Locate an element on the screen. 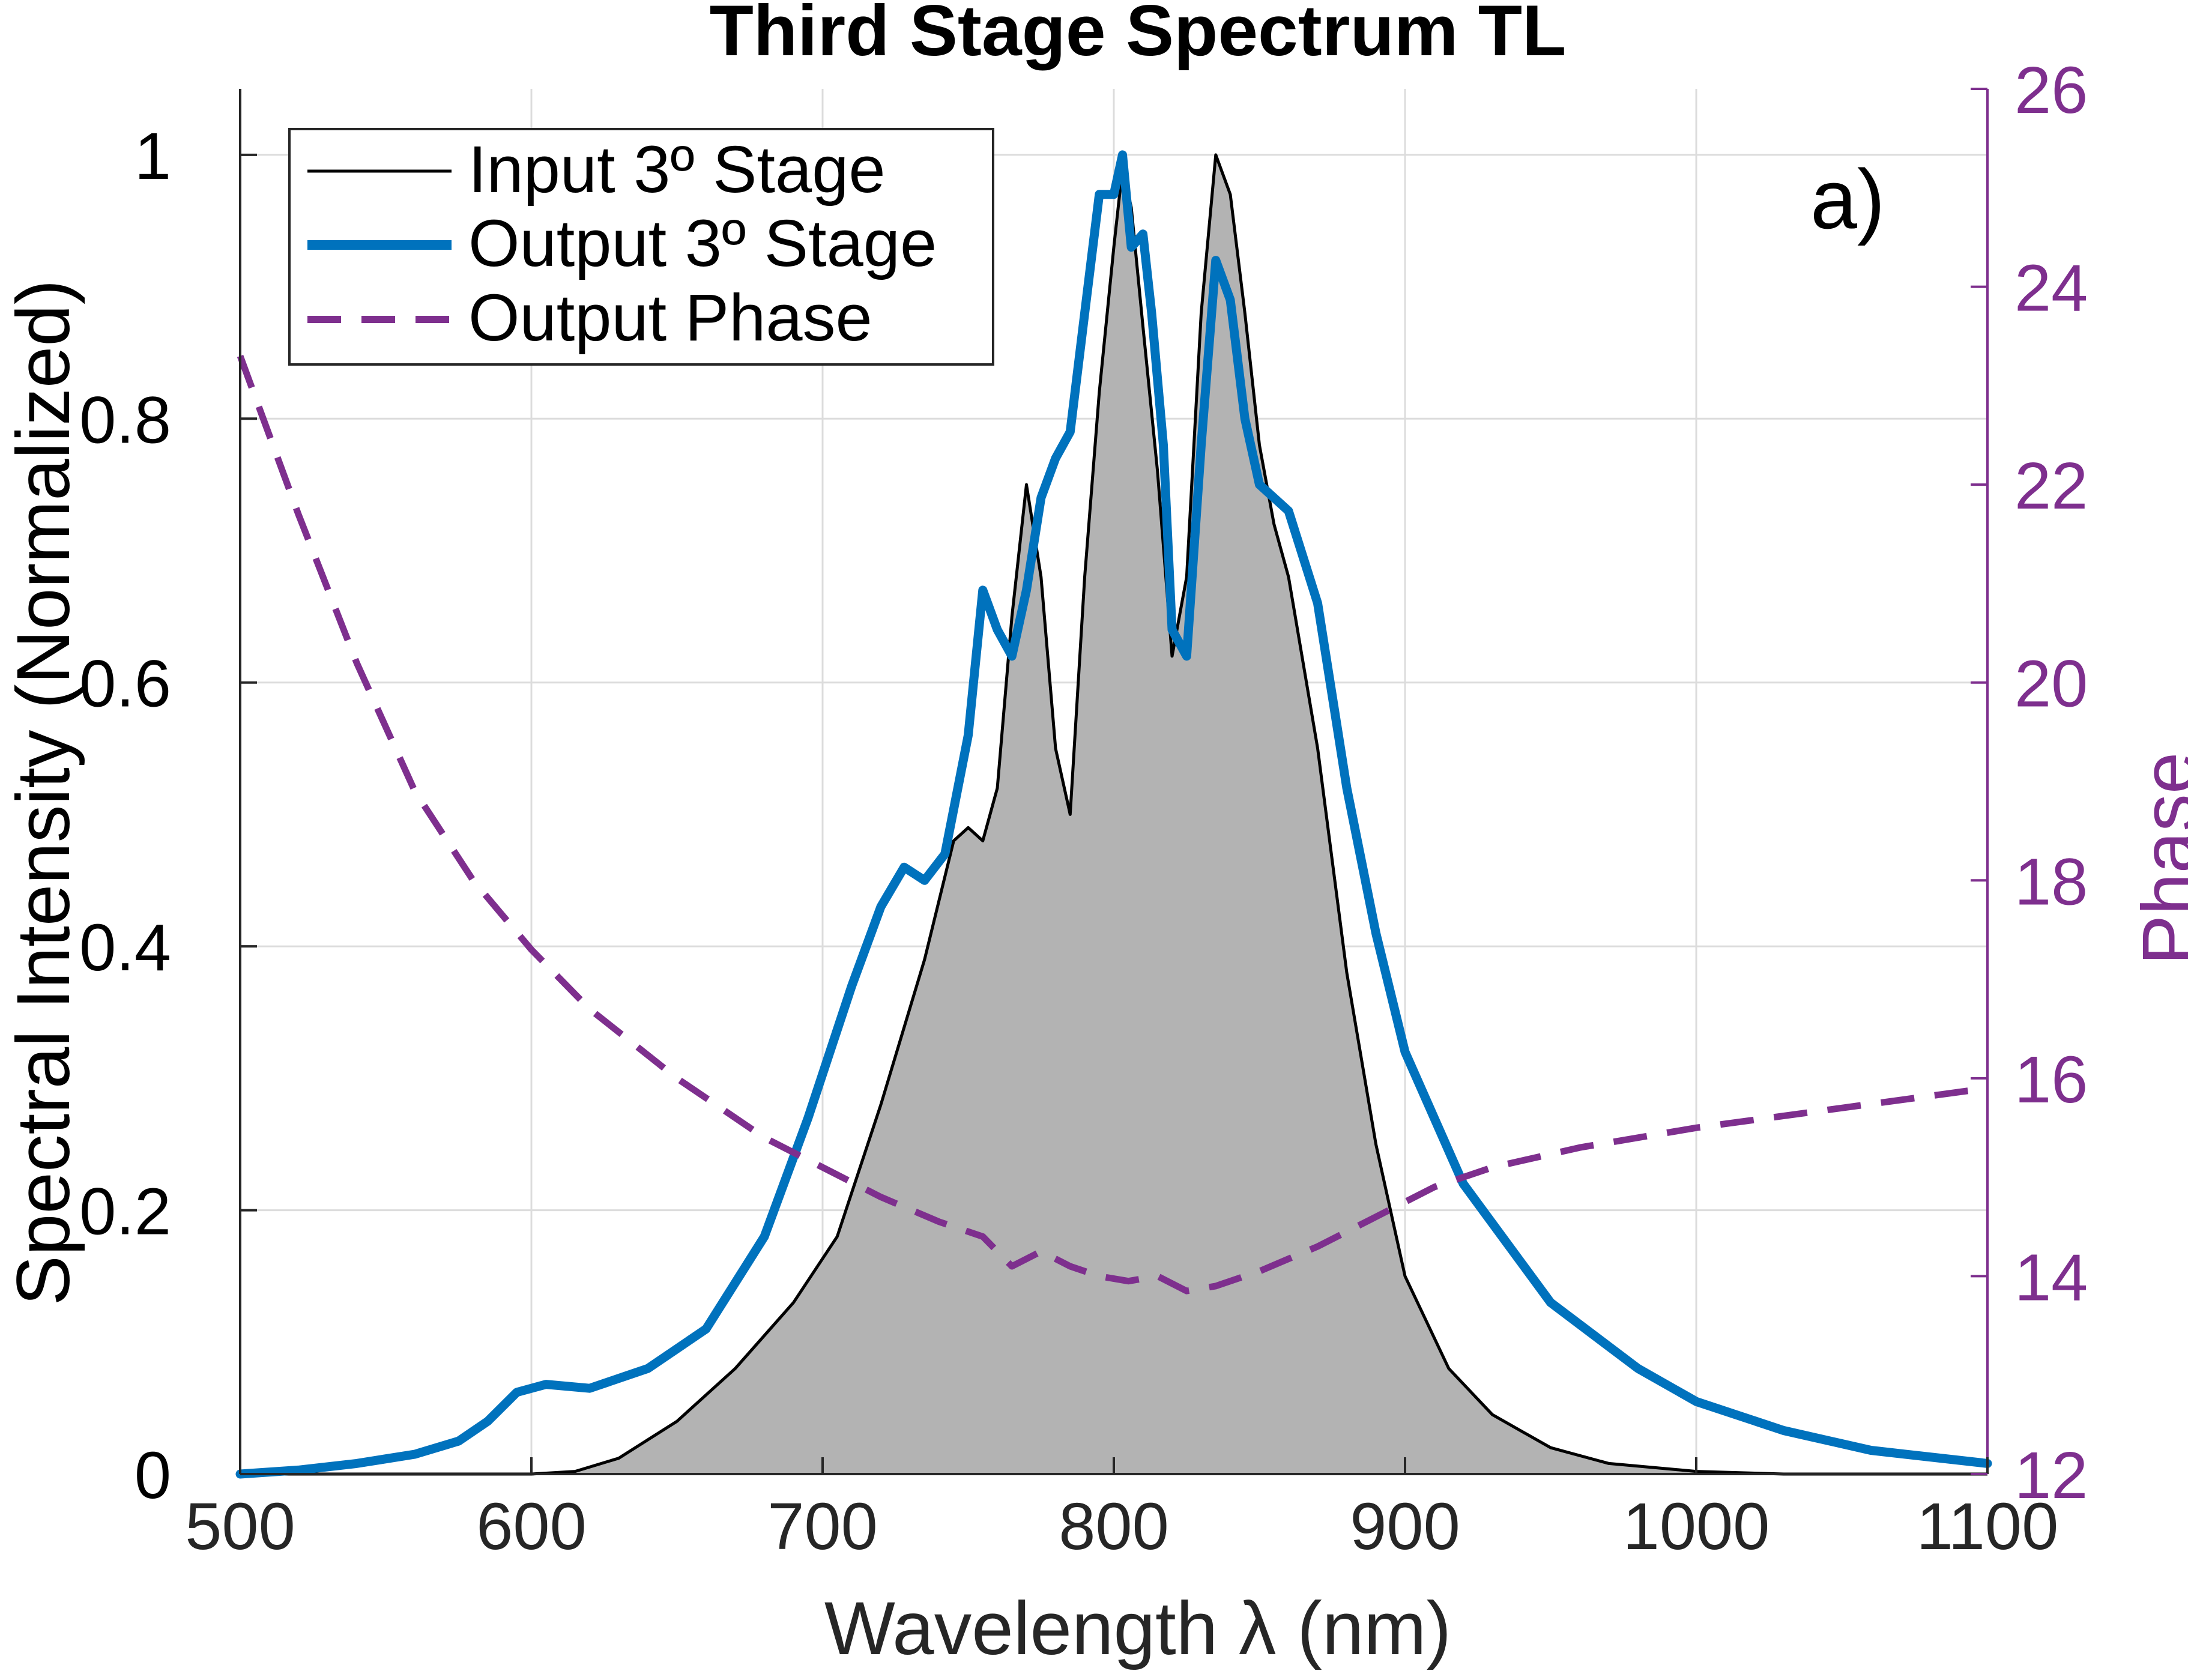  x-tick-label: 900 is located at coordinates (1405, 1527).